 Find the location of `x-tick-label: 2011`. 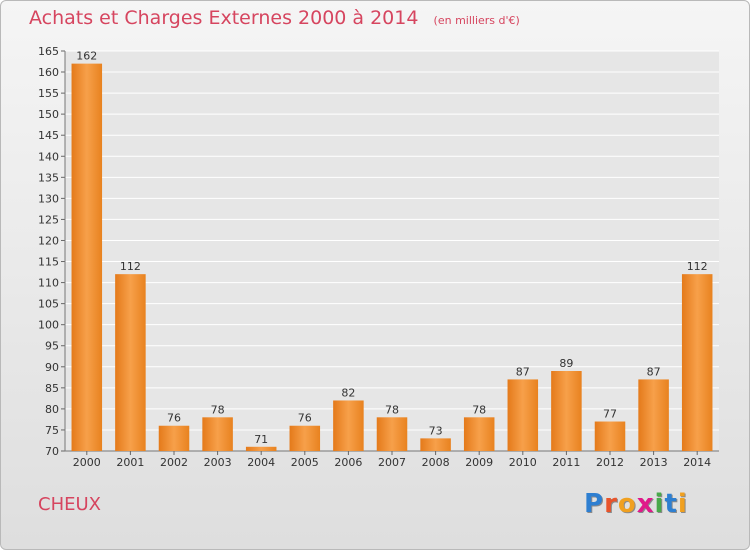

x-tick-label: 2011 is located at coordinates (566, 462).